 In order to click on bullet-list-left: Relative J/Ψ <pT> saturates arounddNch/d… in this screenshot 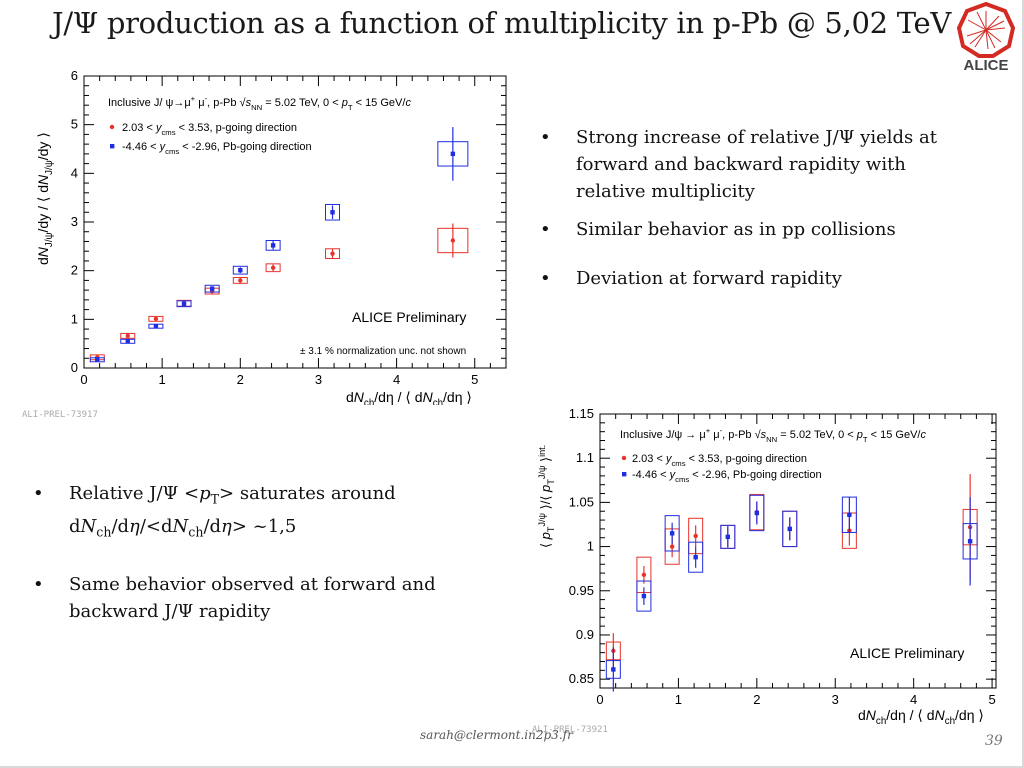, I will do `click(273, 565)`.